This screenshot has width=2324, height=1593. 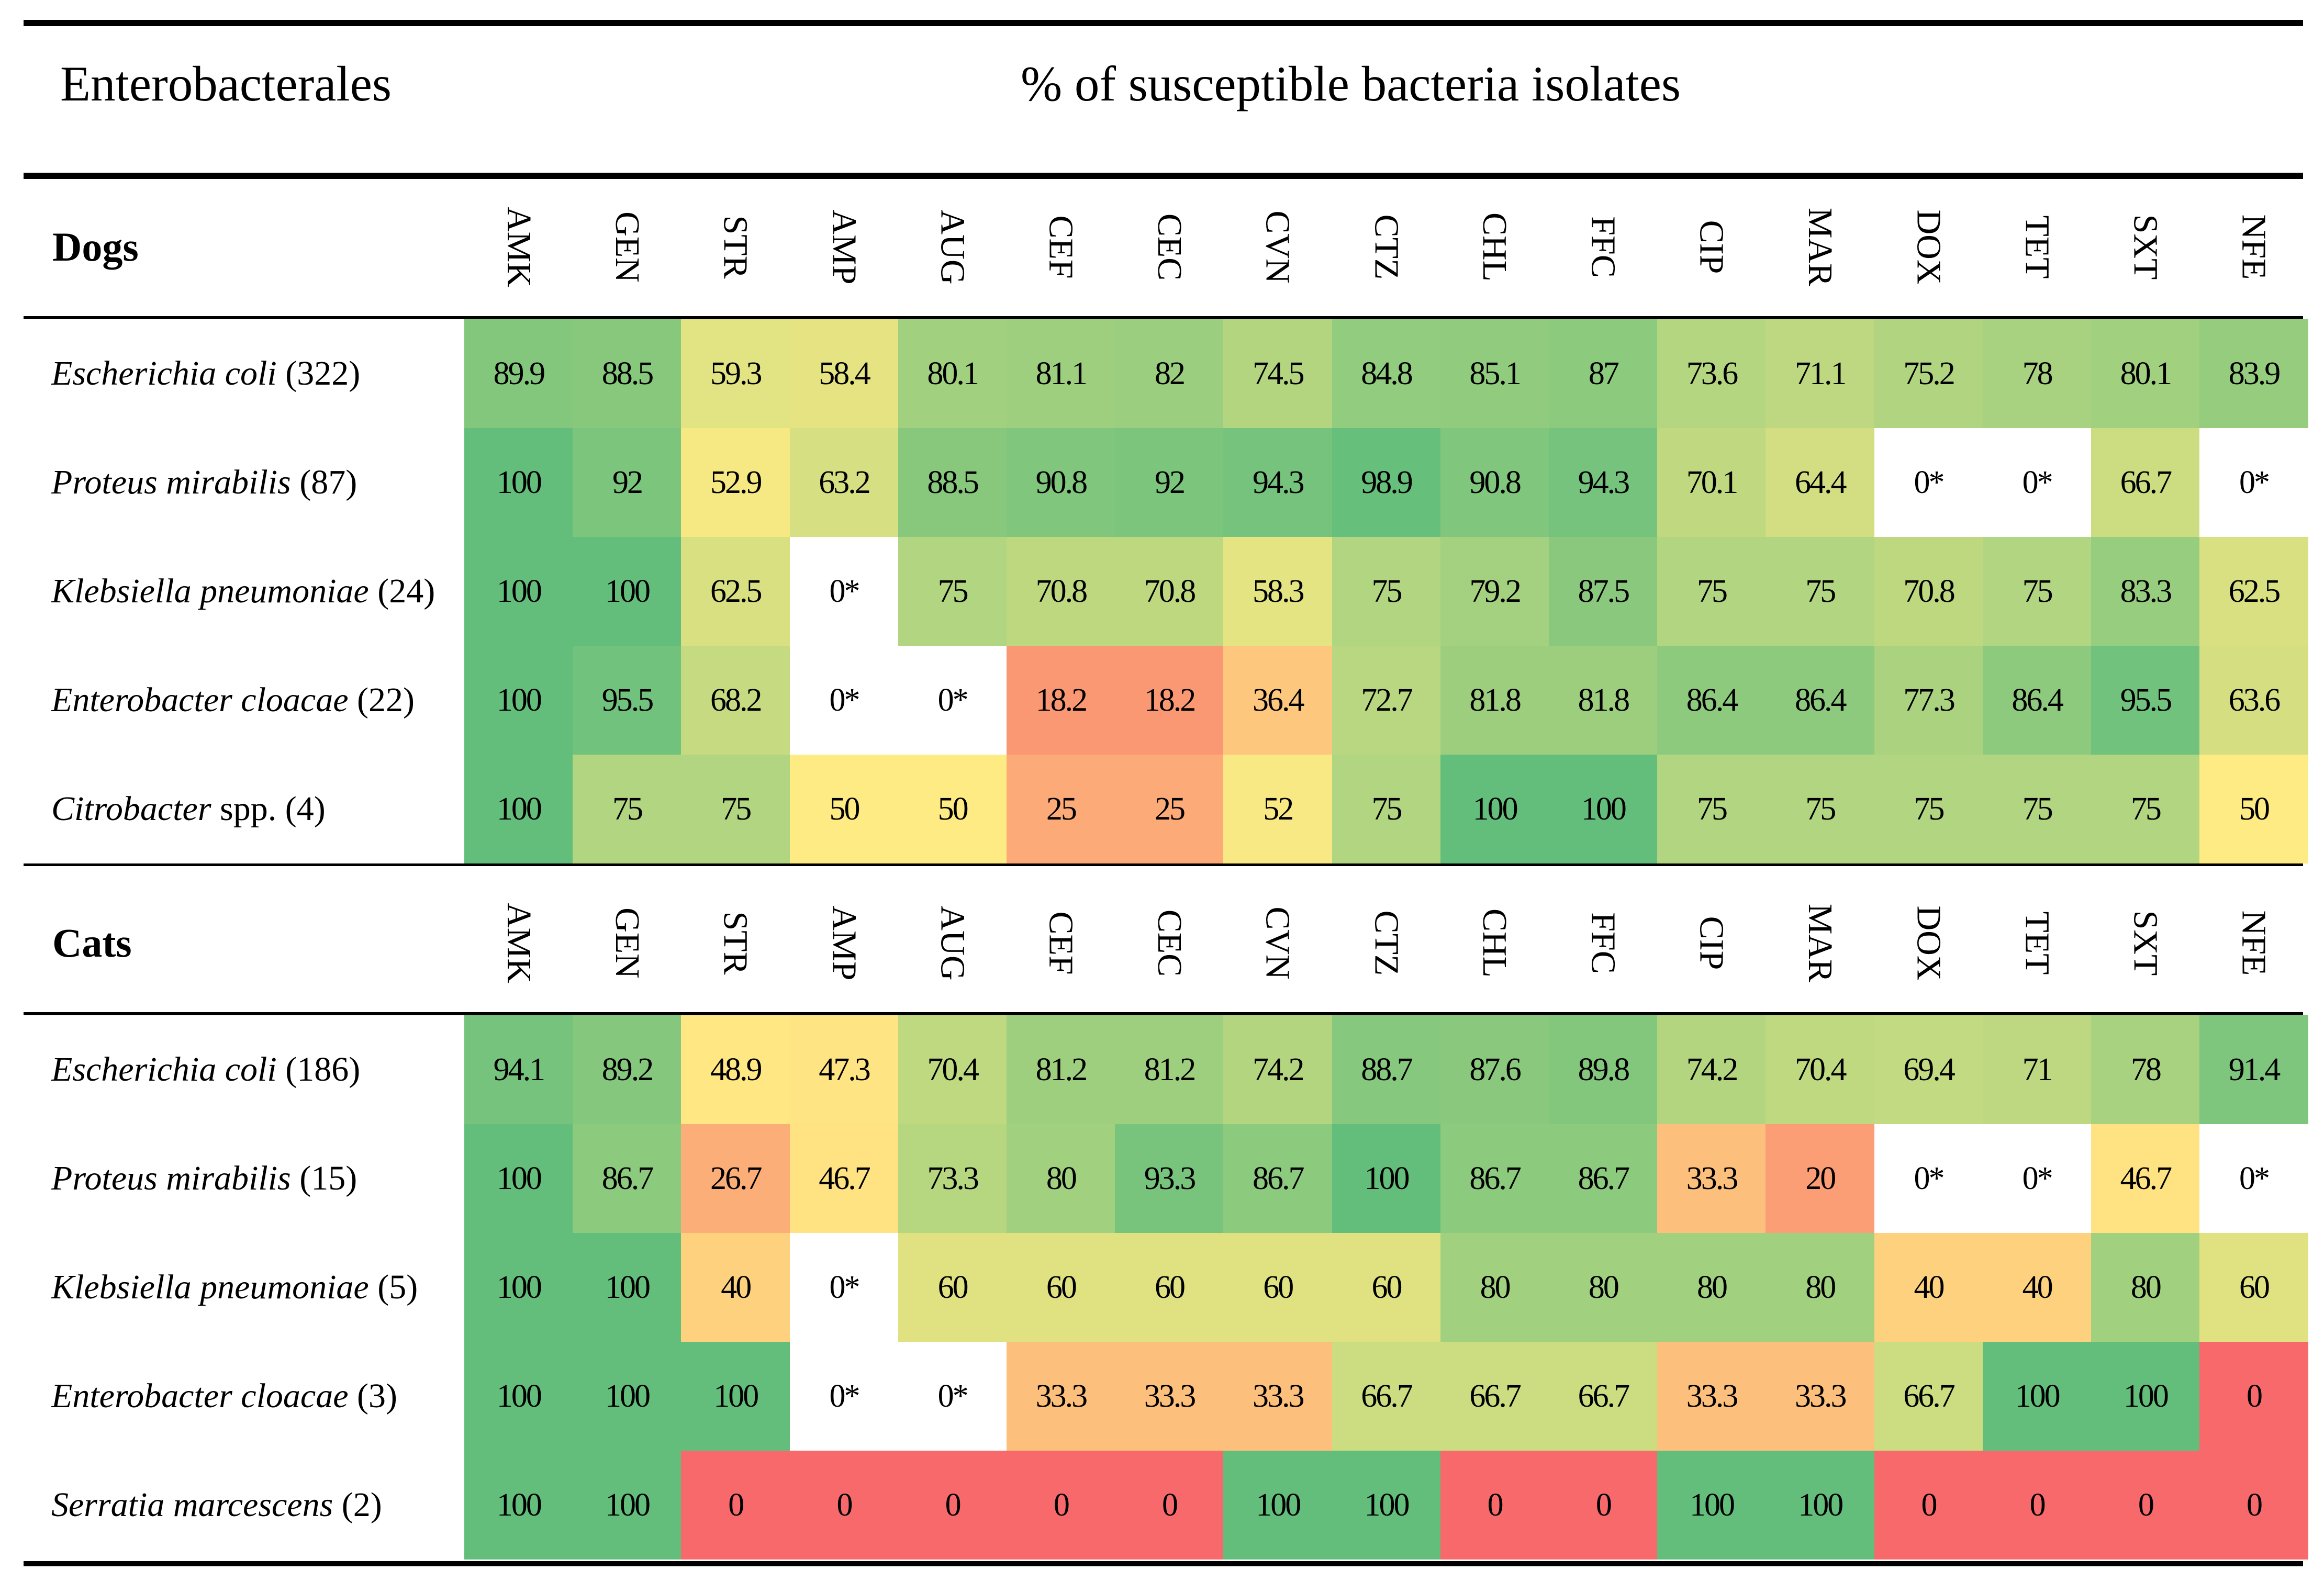 What do you see at coordinates (1278, 809) in the screenshot?
I see `table-cell: 52` at bounding box center [1278, 809].